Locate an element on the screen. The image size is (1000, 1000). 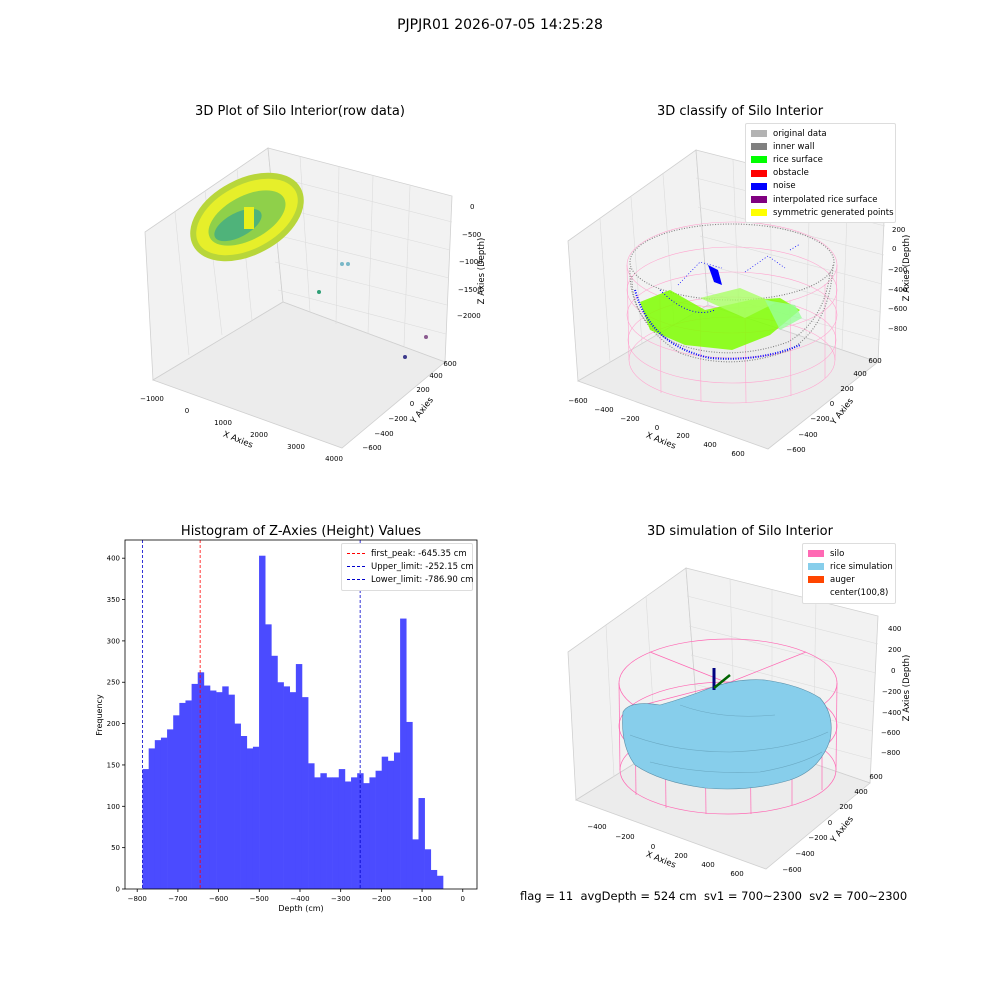
x-tick-label: −400 is located at coordinates (299, 899).